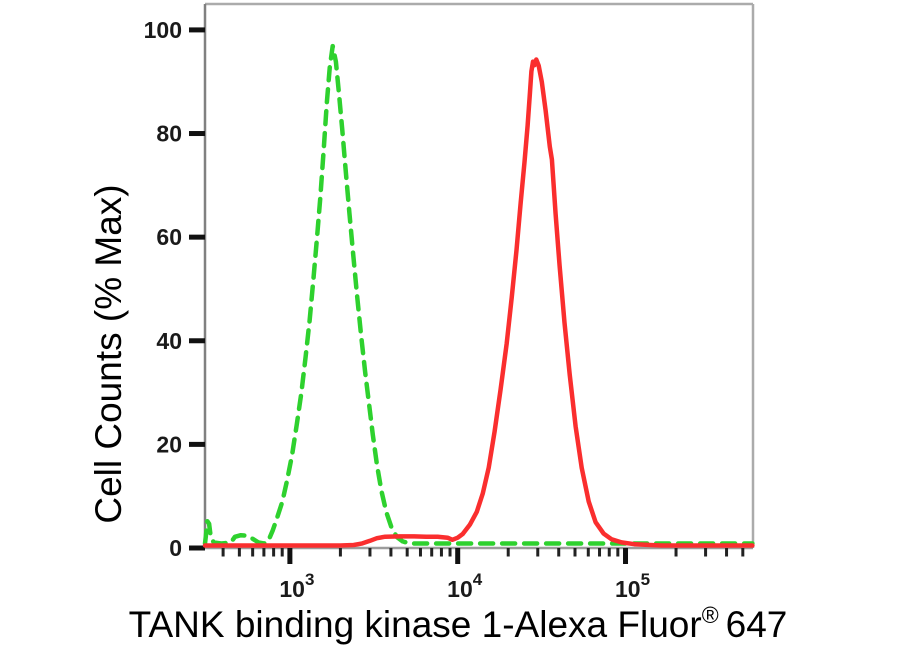 This screenshot has height=668, width=920. I want to click on x-axis-title-suffix: 647, so click(756, 624).